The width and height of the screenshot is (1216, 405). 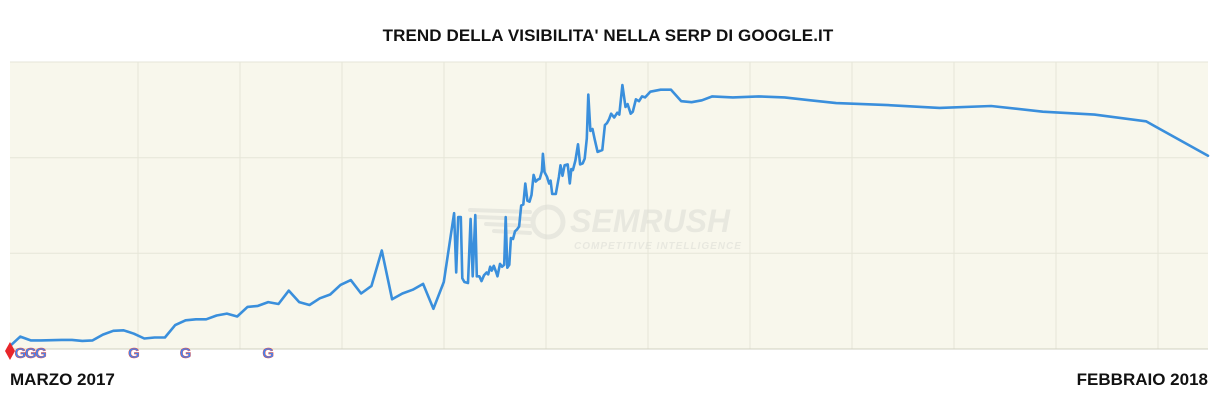 I want to click on semrush-logo-icon, so click(x=548, y=222).